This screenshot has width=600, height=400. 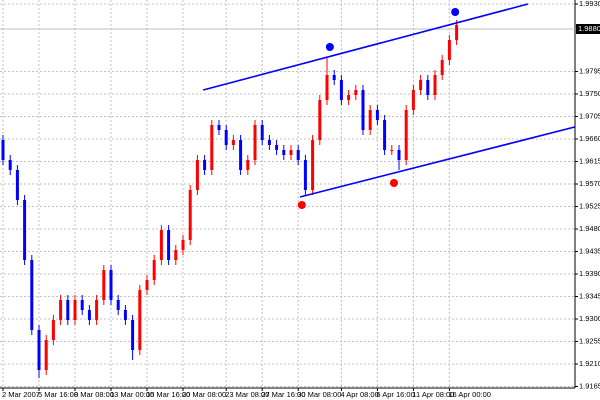 I want to click on x-tick-label: 27 Mar 16:00, so click(x=283, y=394).